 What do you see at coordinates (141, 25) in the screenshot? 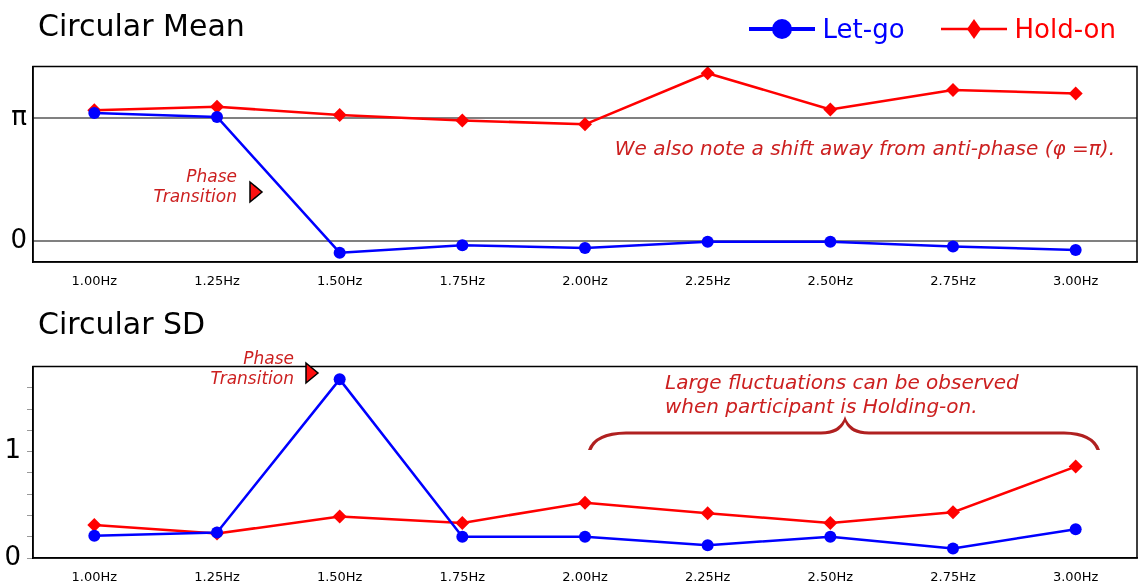
I see `chart-title: Circular Mean` at bounding box center [141, 25].